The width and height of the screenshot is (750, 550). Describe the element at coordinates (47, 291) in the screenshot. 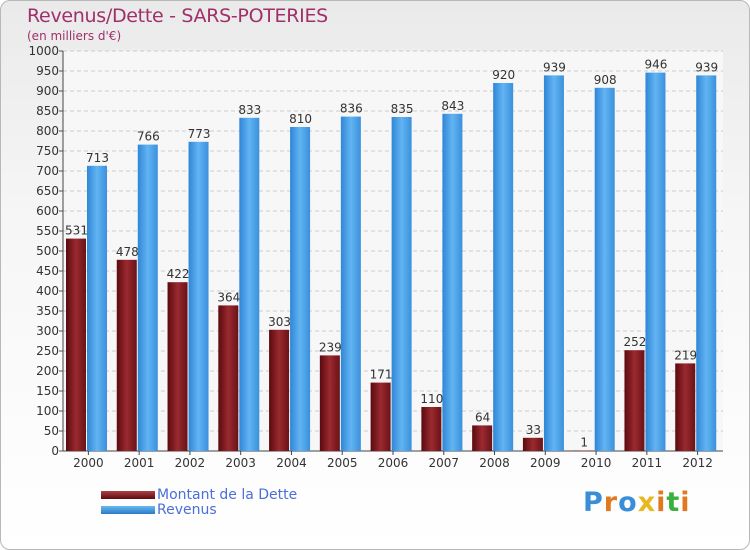

I see `y-tick-label: 400` at that location.